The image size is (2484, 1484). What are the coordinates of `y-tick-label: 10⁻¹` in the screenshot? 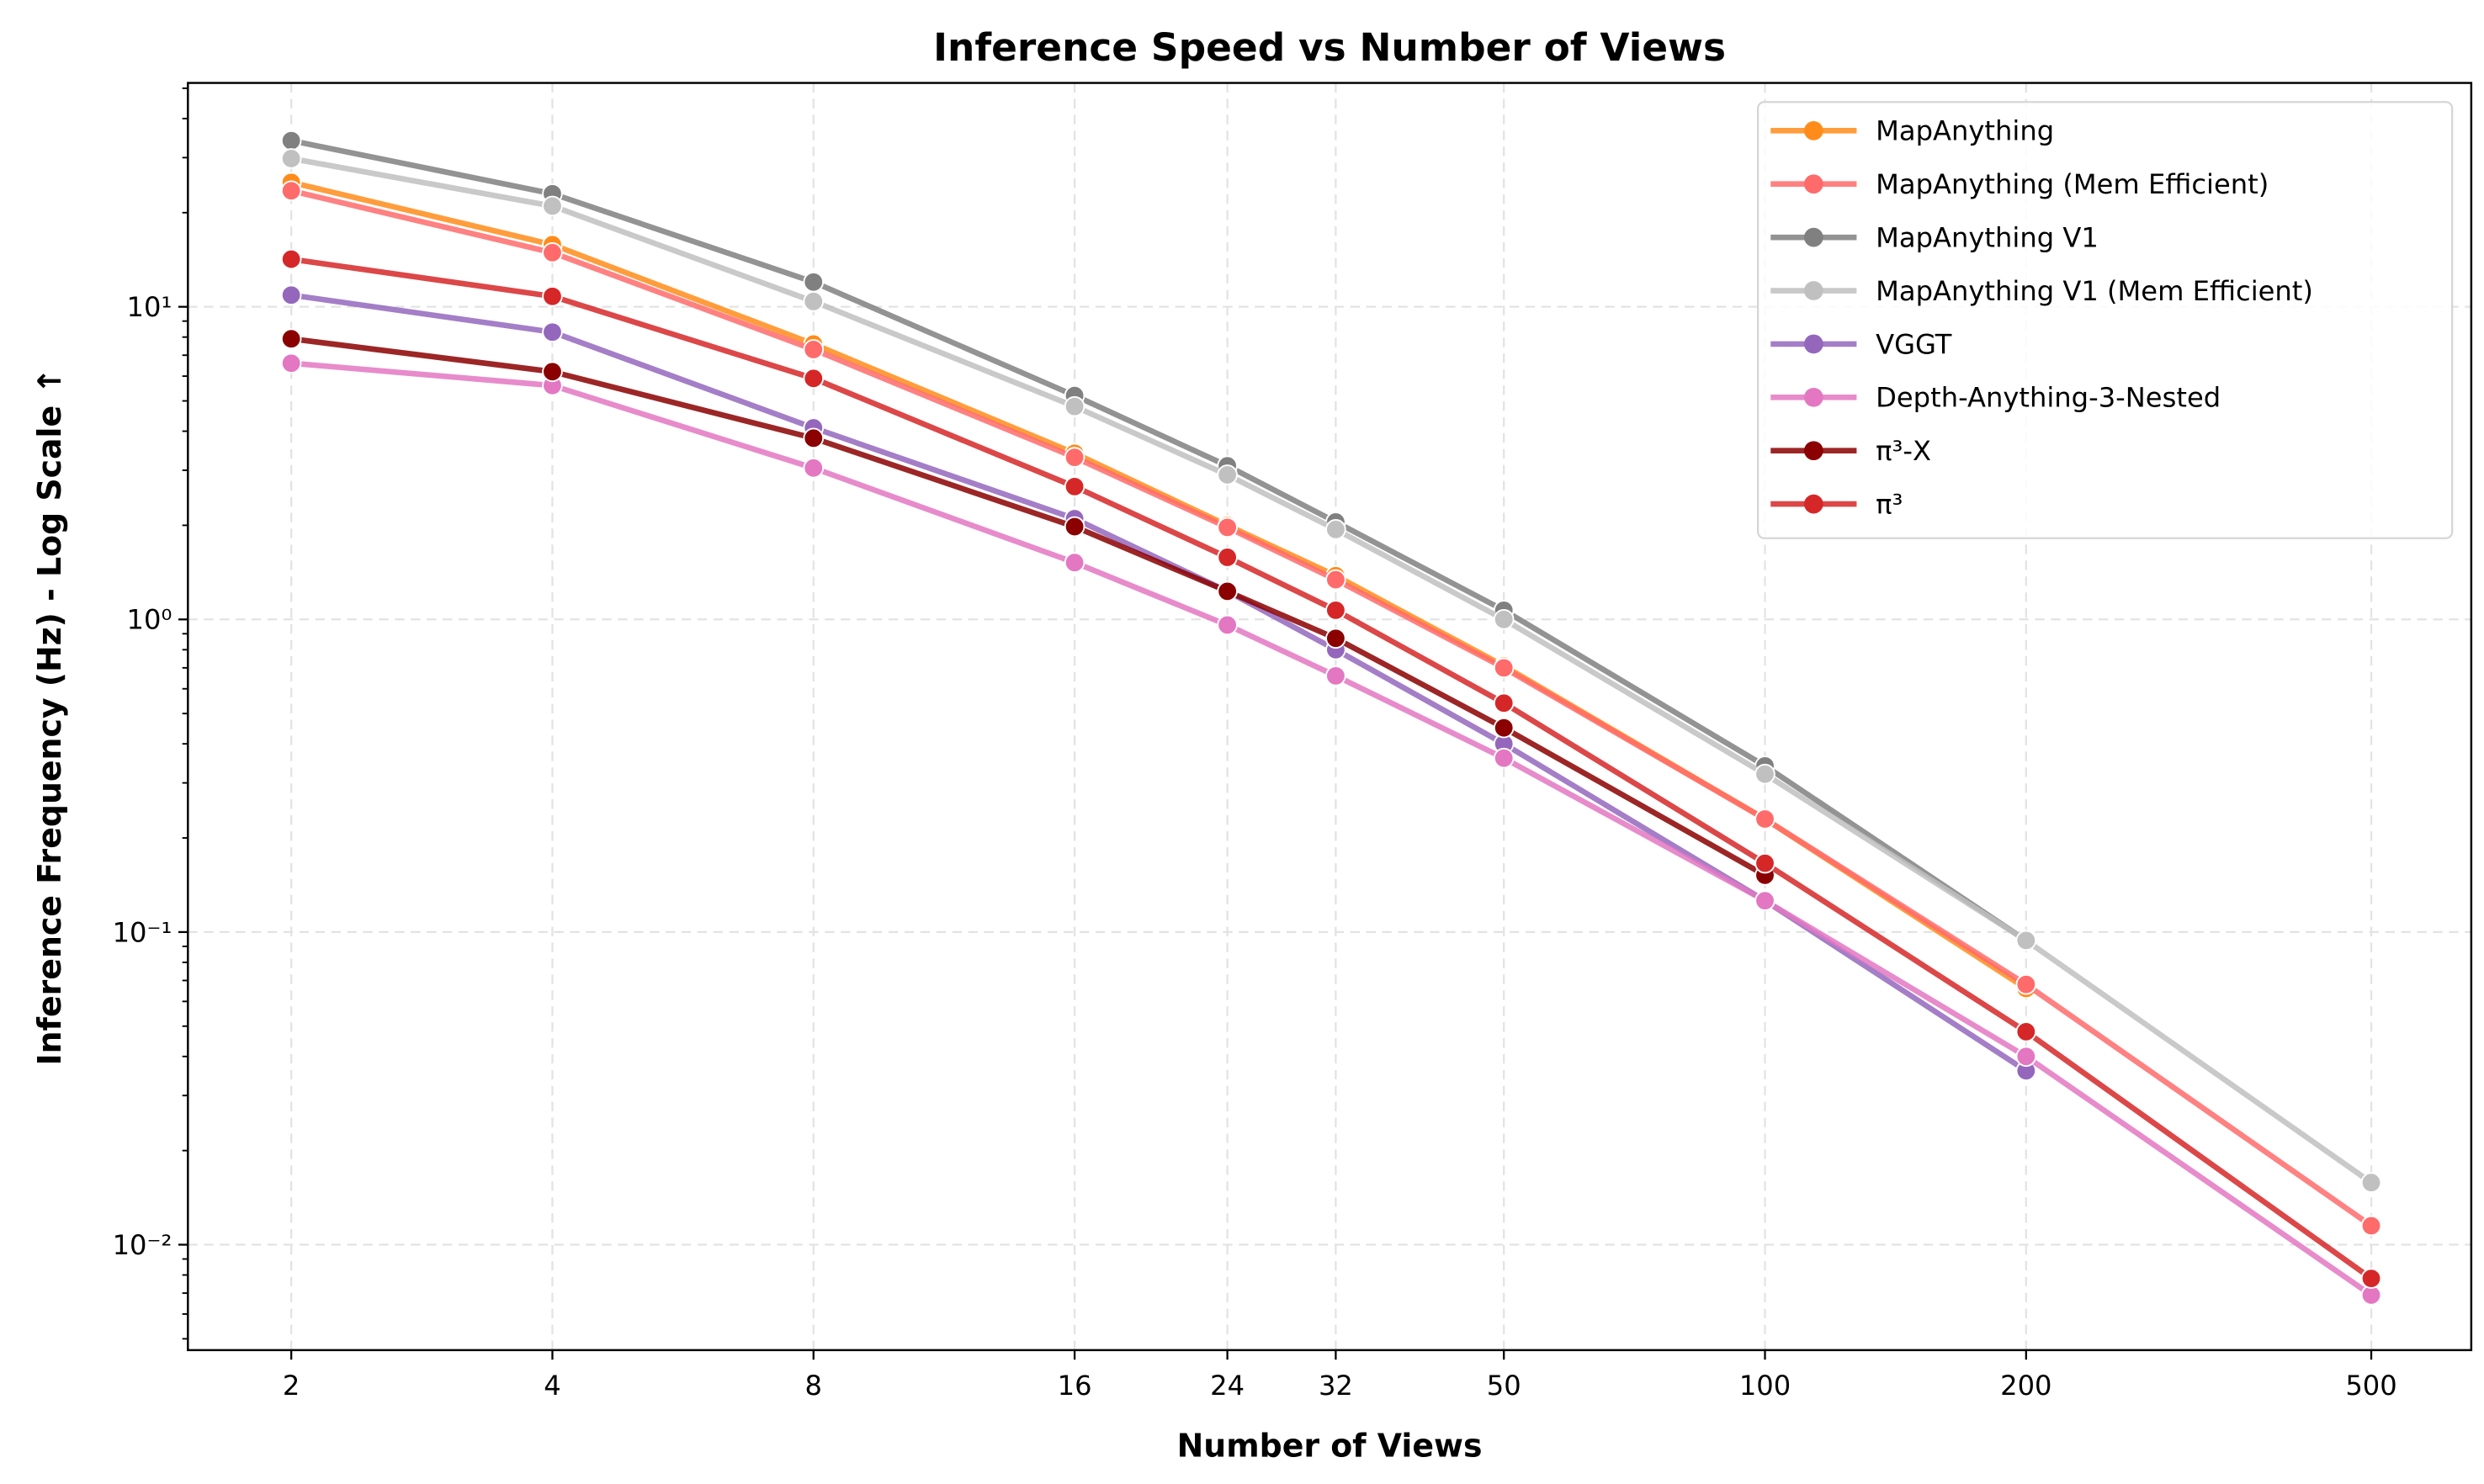 It's located at (142, 932).